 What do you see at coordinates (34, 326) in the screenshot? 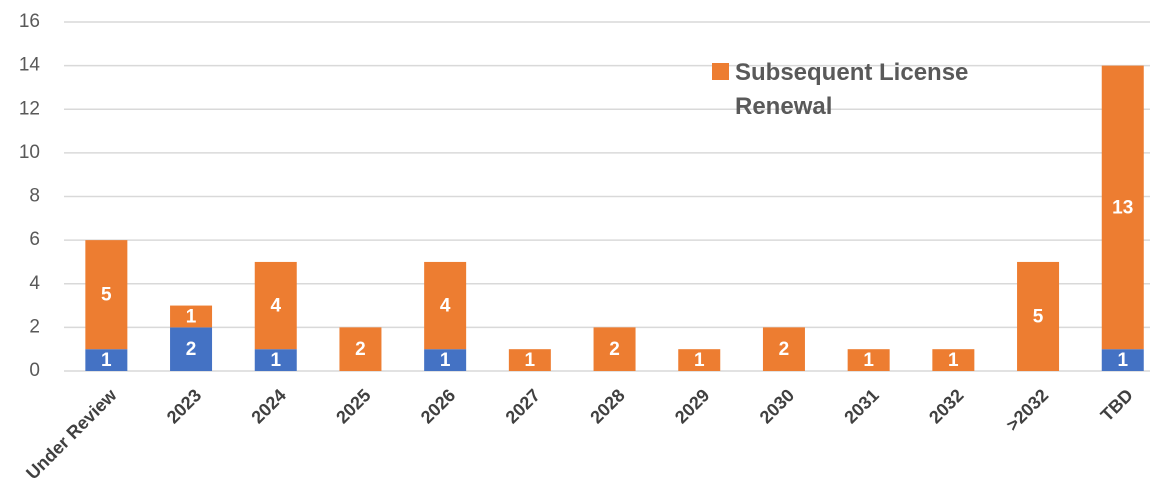
I see `y-tick-label: 2` at bounding box center [34, 326].